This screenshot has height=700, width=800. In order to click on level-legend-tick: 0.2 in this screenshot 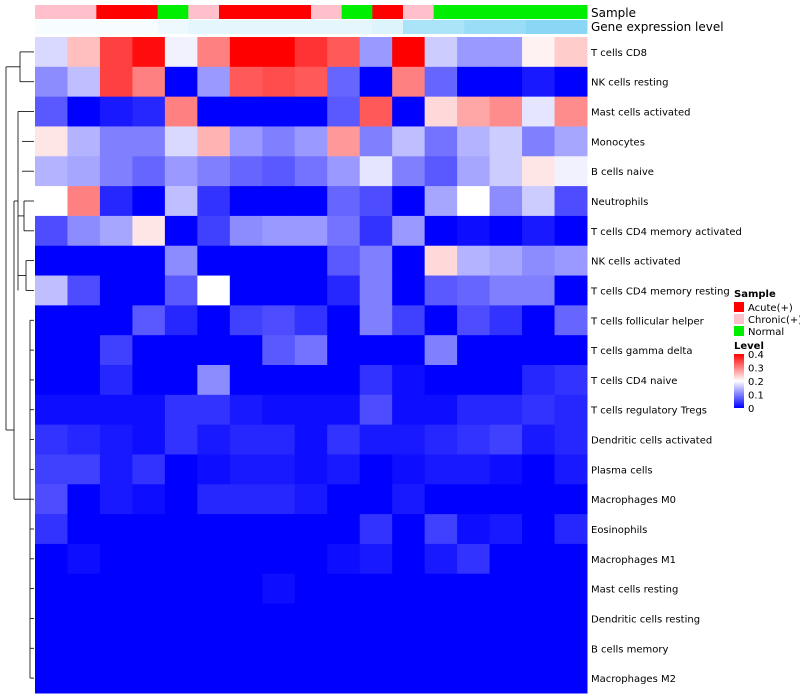, I will do `click(756, 382)`.